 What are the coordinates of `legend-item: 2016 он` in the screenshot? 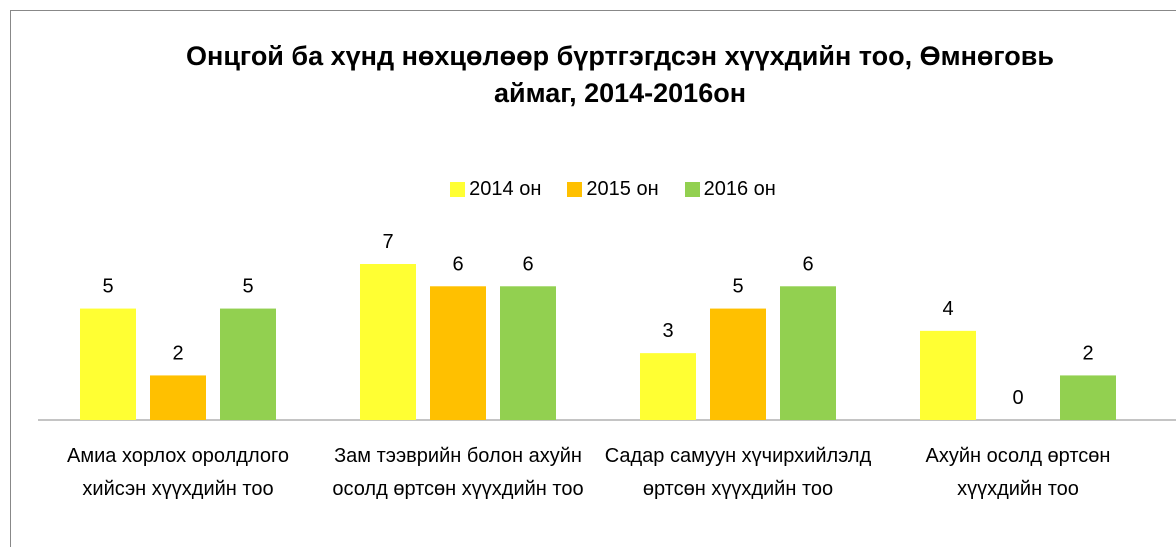 It's located at (730, 189).